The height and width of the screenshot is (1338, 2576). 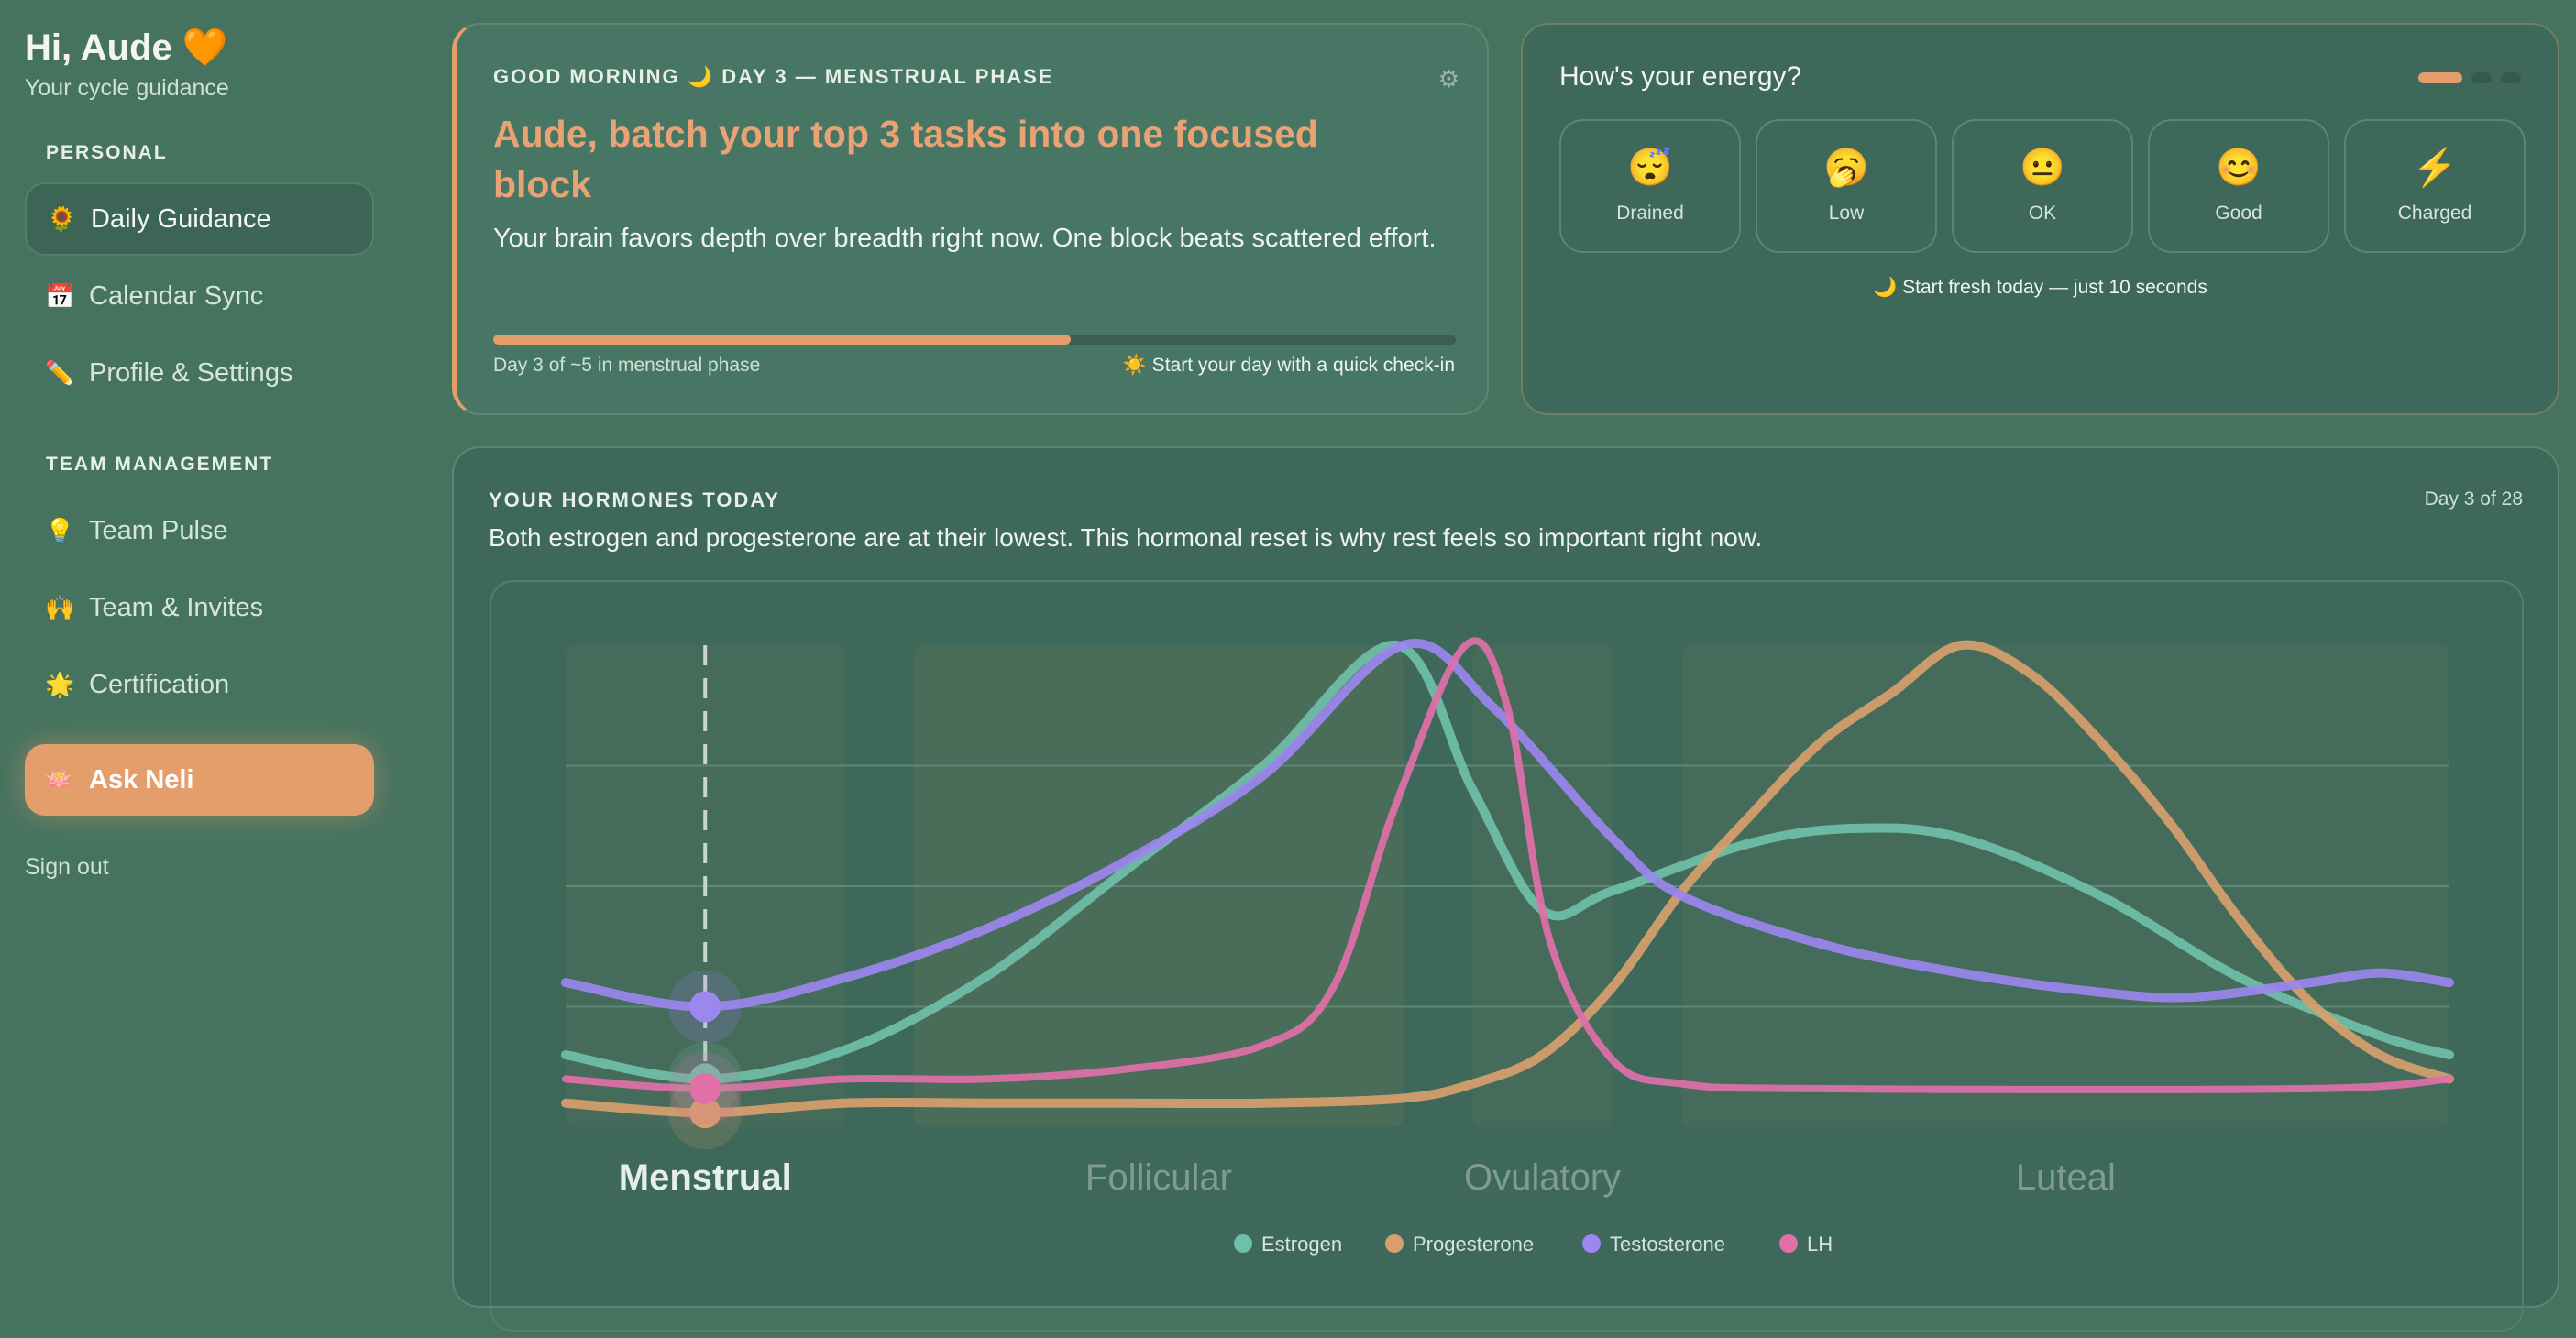 I want to click on good-emoji-icon: 😊, so click(x=2239, y=168).